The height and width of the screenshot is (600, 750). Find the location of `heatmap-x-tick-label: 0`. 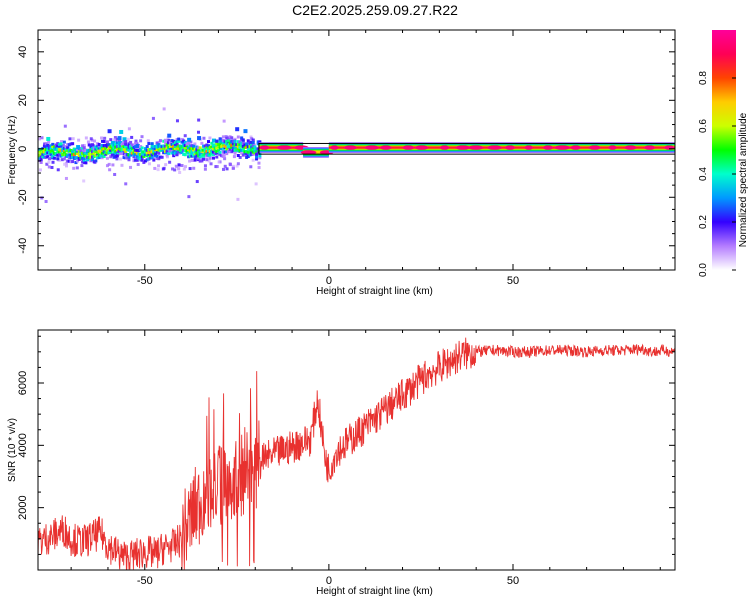

heatmap-x-tick-label: 0 is located at coordinates (329, 281).